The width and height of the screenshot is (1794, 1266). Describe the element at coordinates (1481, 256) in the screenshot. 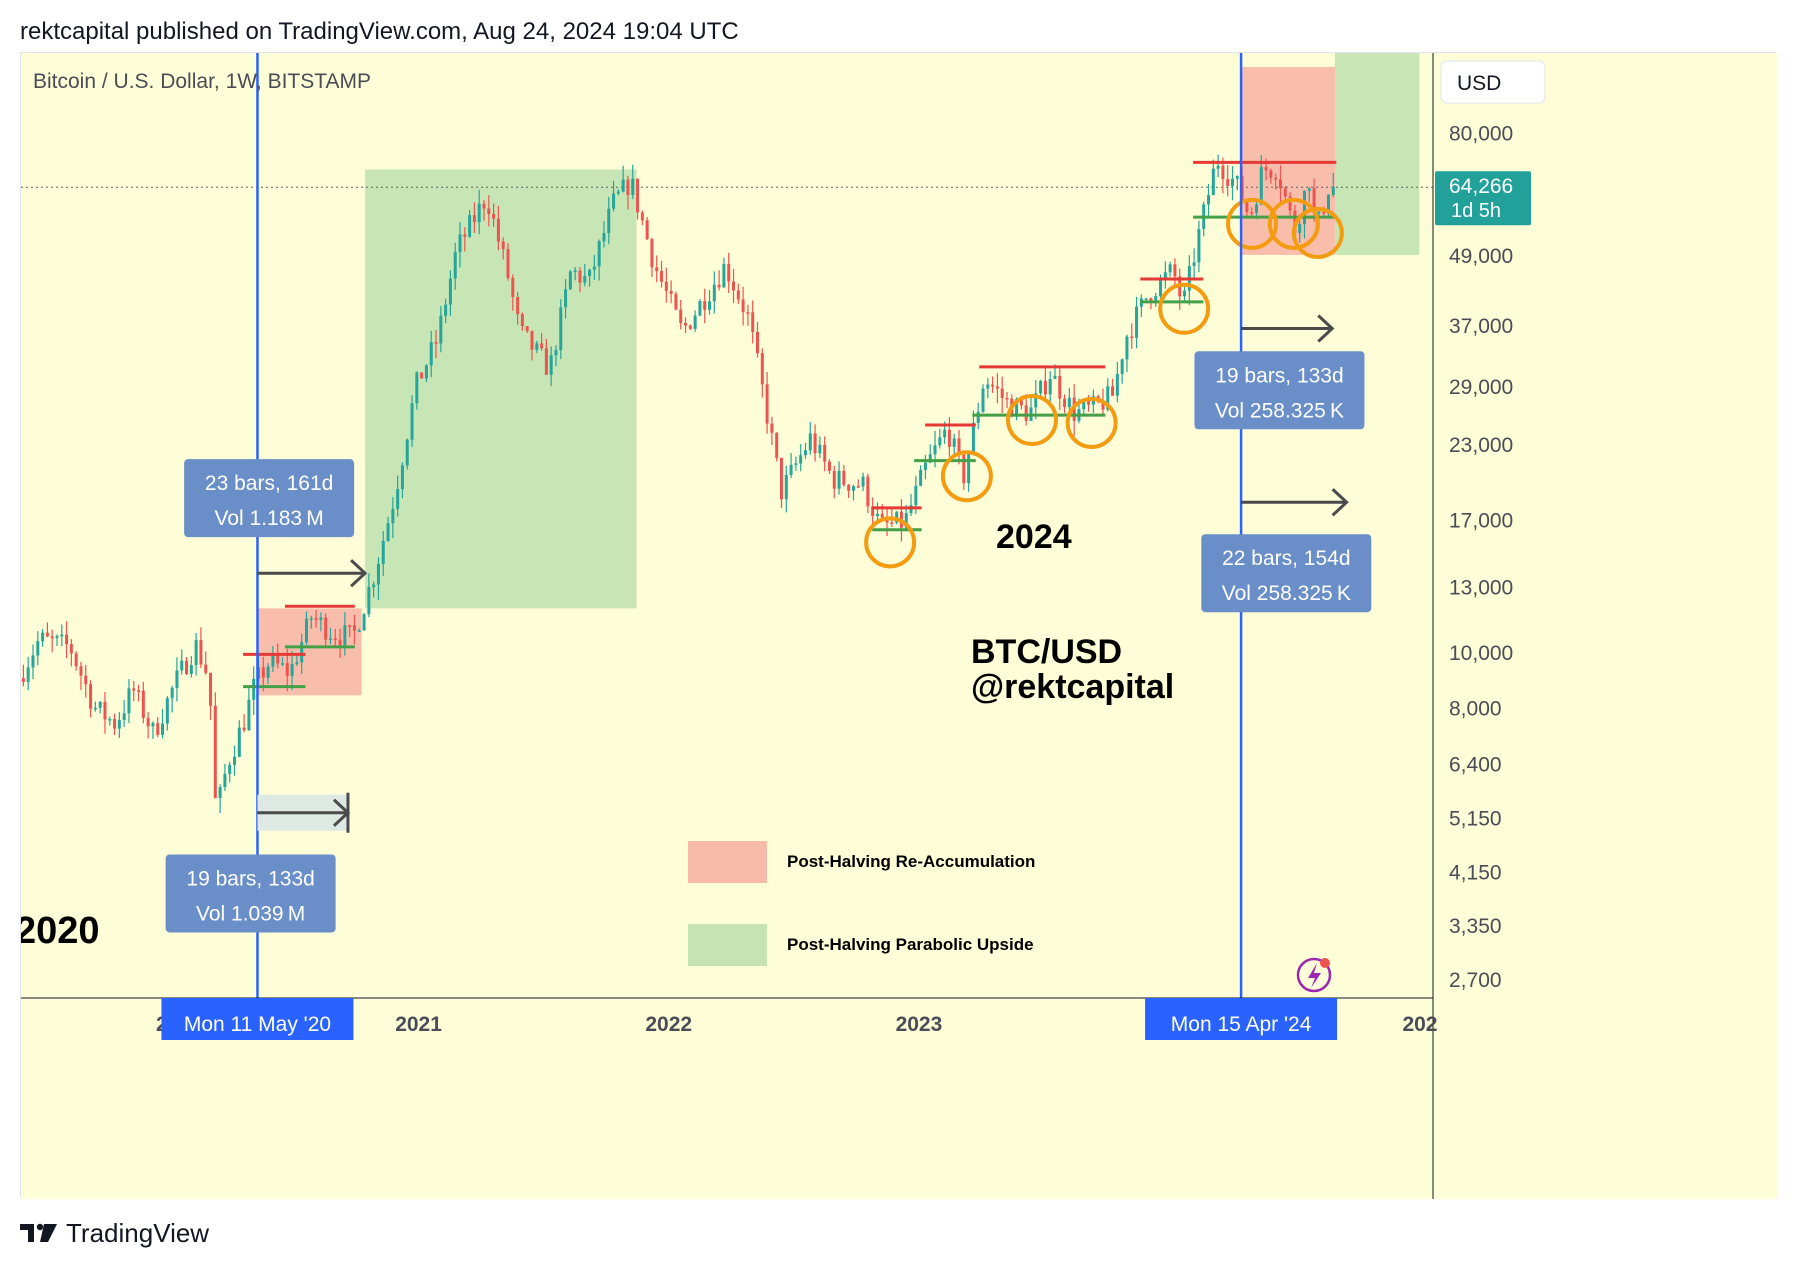

I see `price-tick-1: 49,000` at that location.